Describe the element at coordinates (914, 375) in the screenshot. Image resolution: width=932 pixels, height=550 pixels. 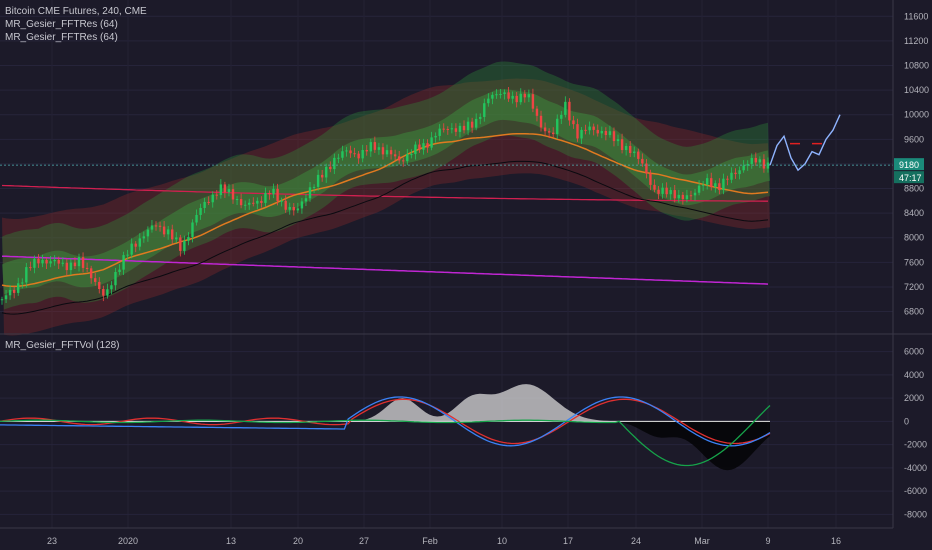
I see `volume-tick-label: 4000` at that location.